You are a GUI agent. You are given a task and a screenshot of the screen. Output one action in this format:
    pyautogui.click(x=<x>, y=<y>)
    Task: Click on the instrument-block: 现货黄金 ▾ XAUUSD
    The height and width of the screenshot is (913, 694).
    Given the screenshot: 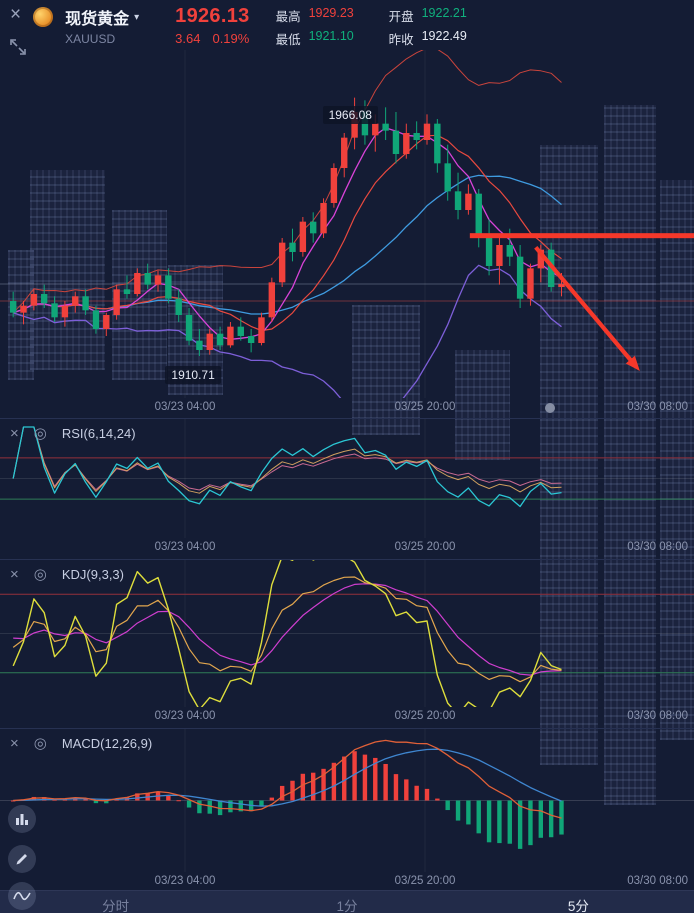 What is the action you would take?
    pyautogui.click(x=102, y=25)
    